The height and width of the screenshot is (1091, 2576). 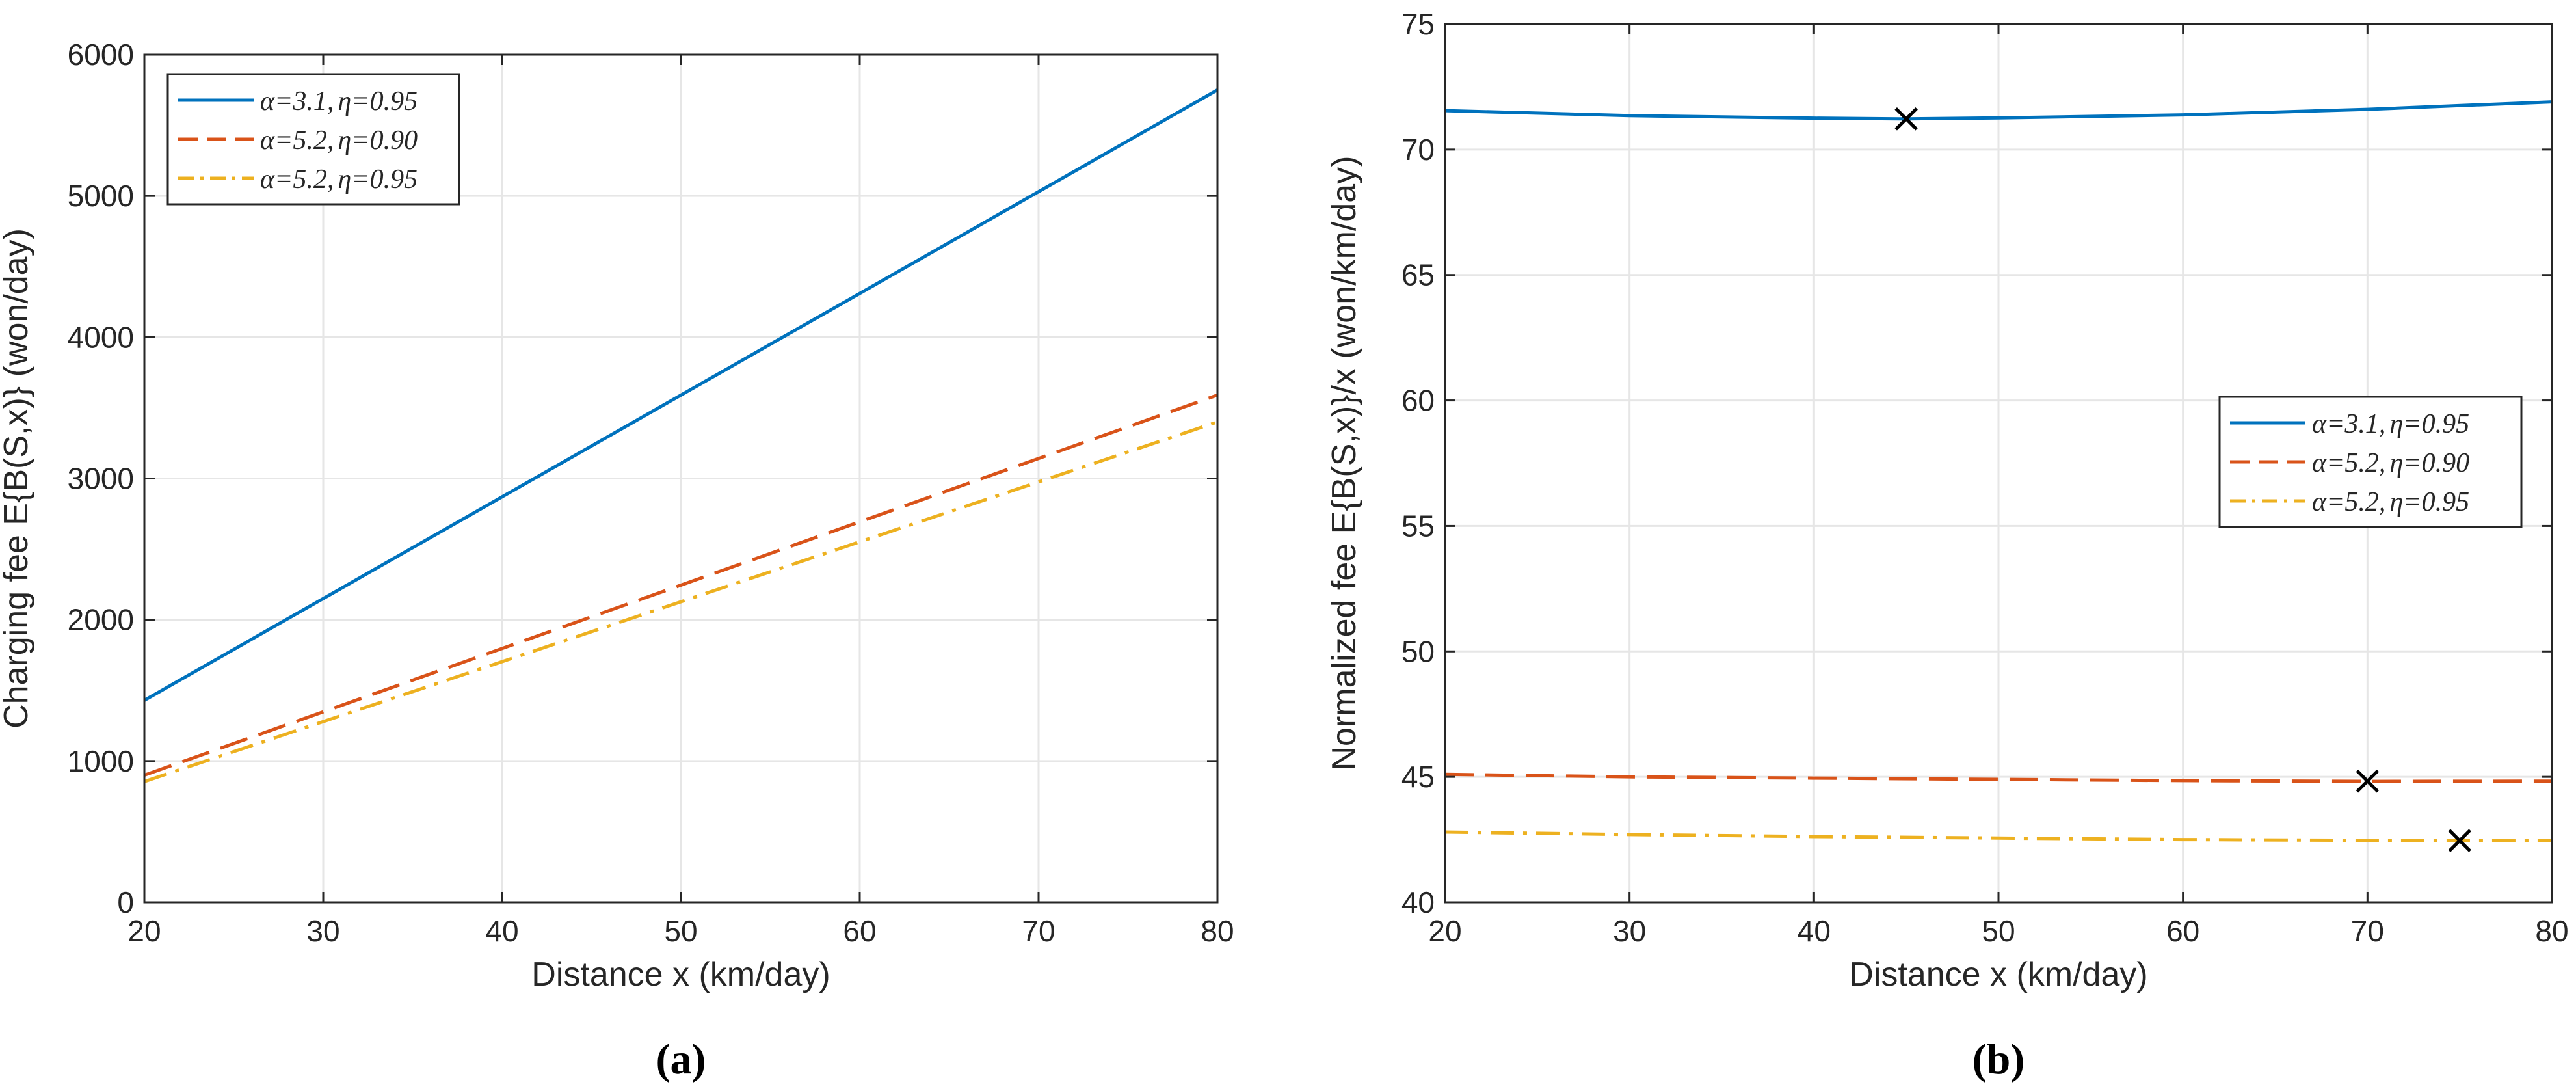 What do you see at coordinates (101, 337) in the screenshot?
I see `y-tick-label: 4000` at bounding box center [101, 337].